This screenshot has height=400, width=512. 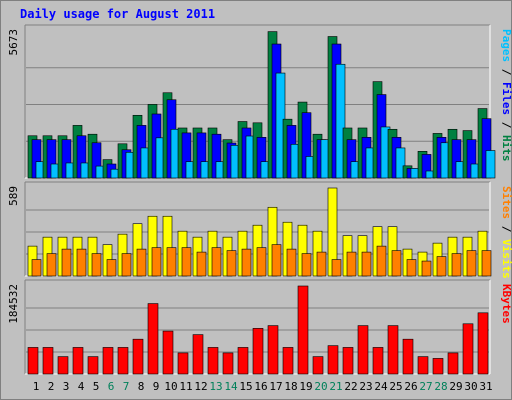 What do you see at coordinates (245, 386) in the screenshot?
I see `day-label-15: 15` at bounding box center [245, 386].